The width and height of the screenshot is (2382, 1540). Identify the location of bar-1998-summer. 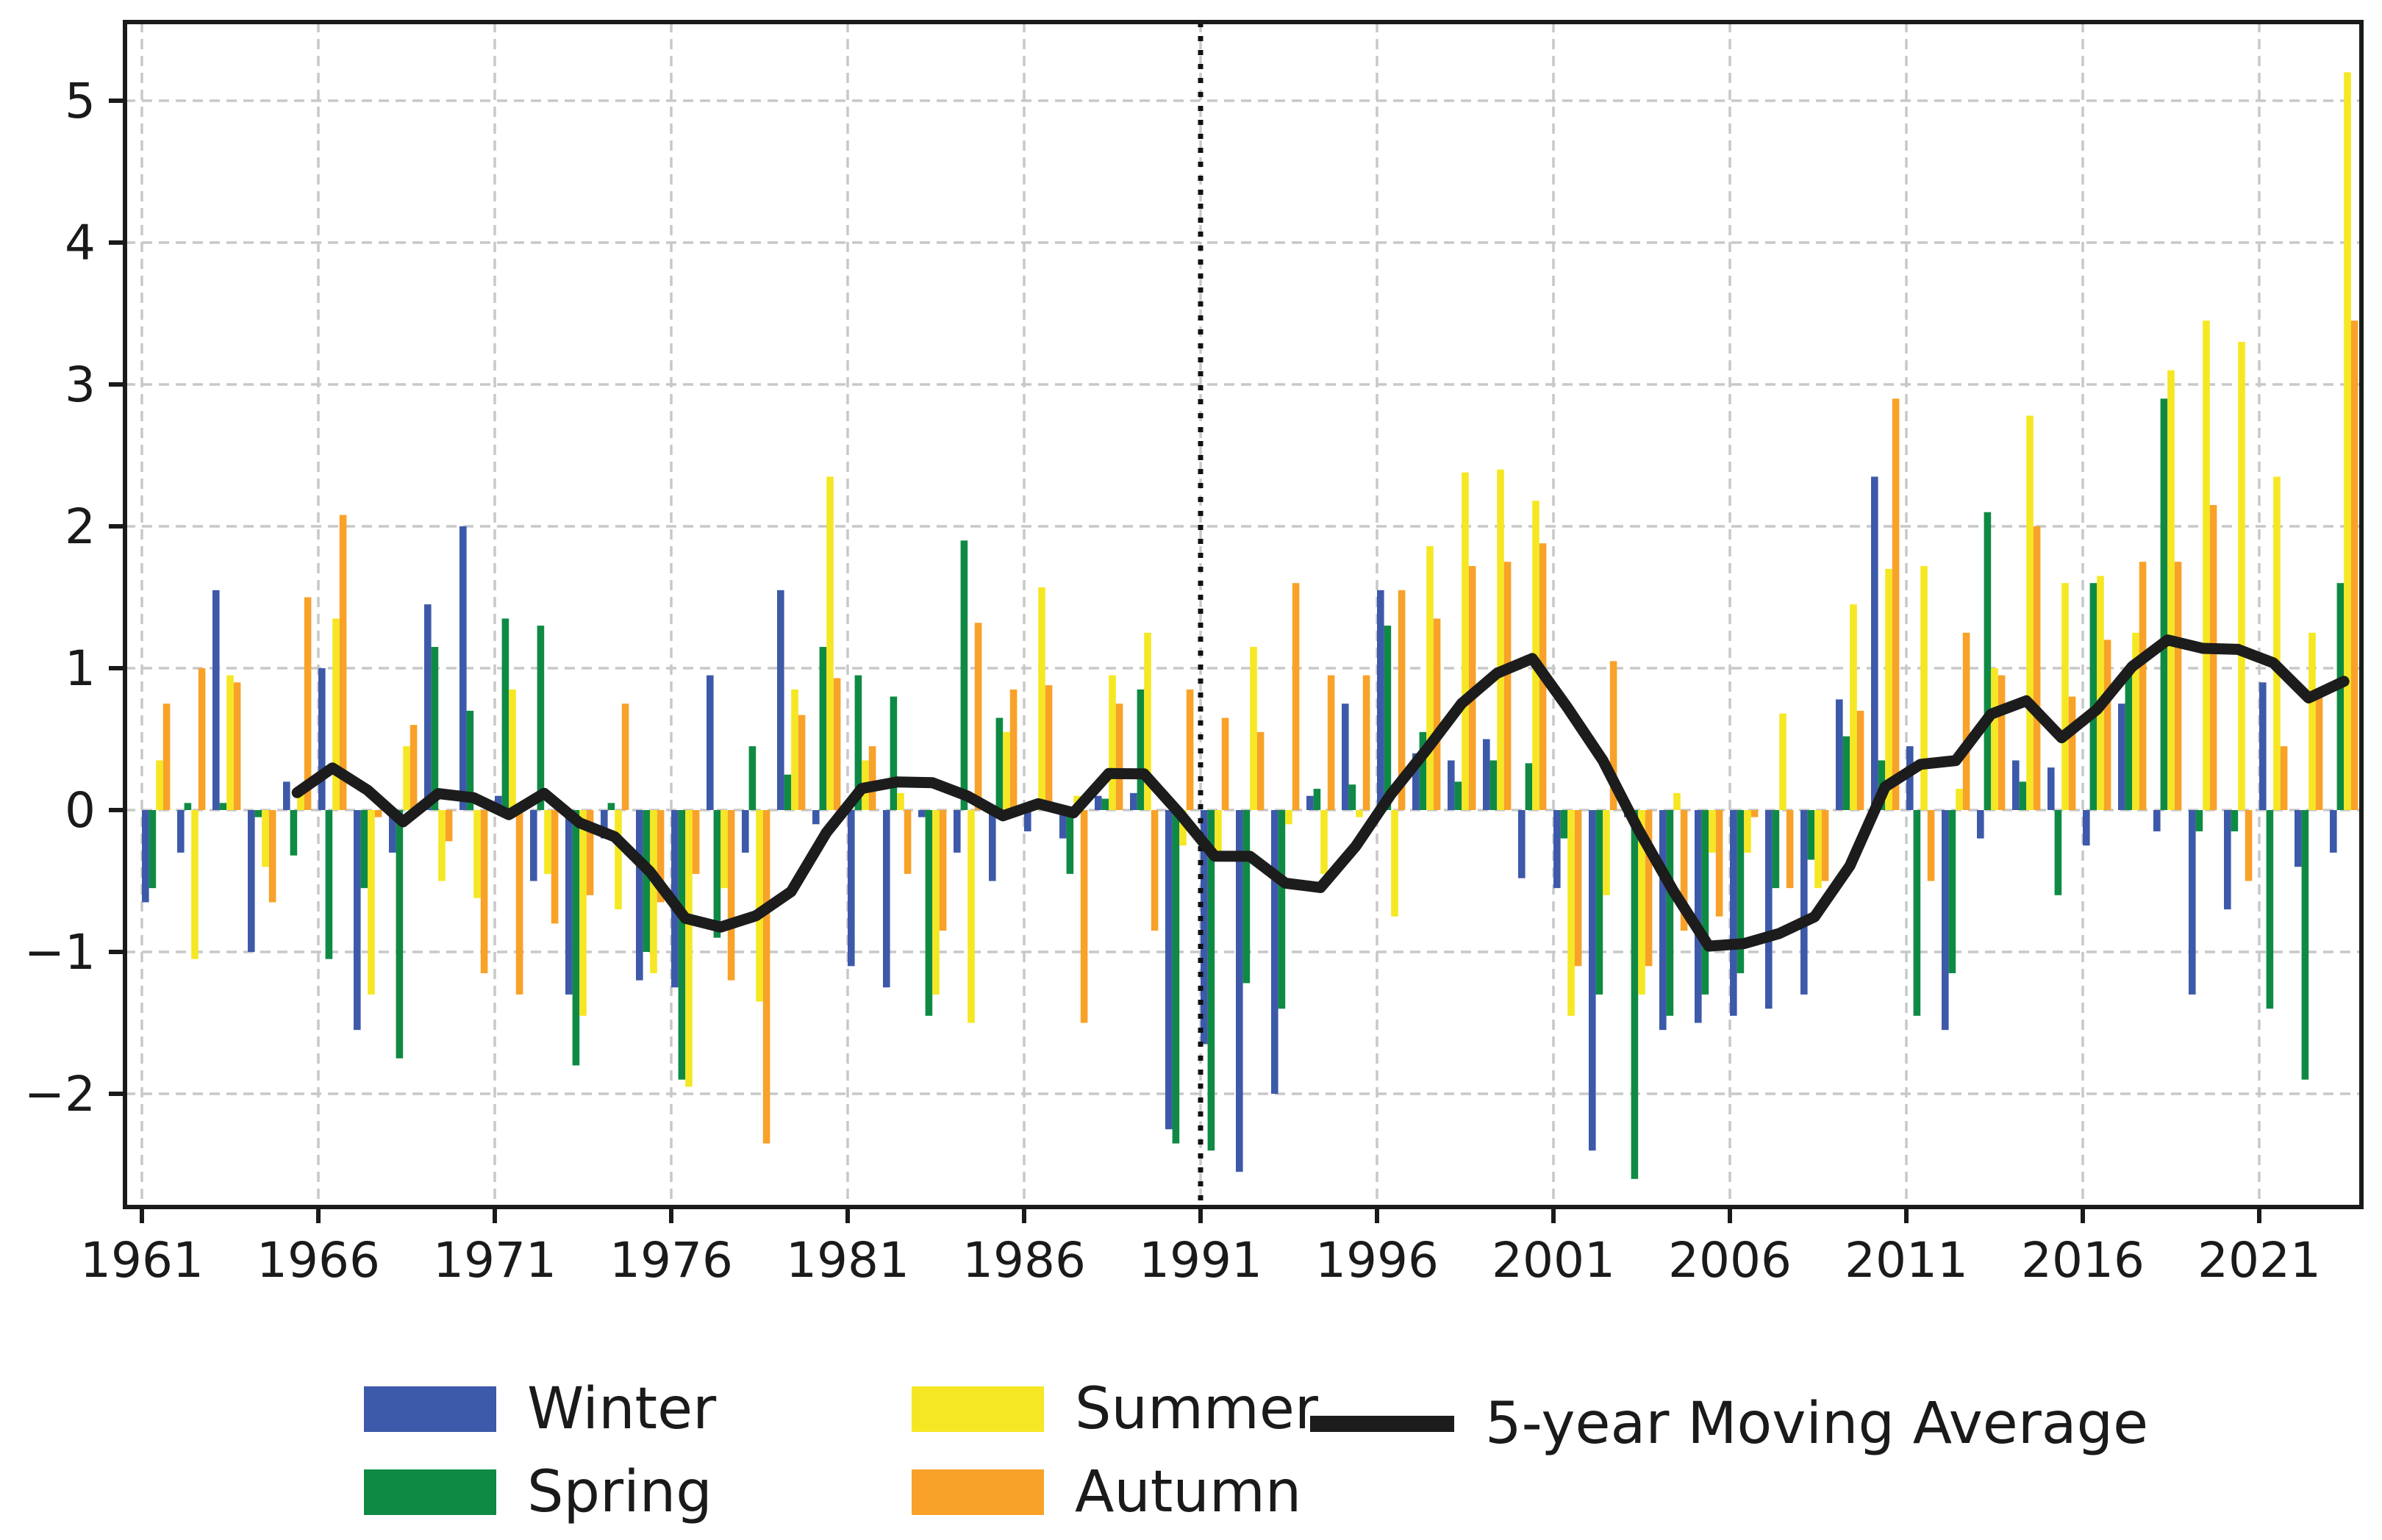
(1465, 641).